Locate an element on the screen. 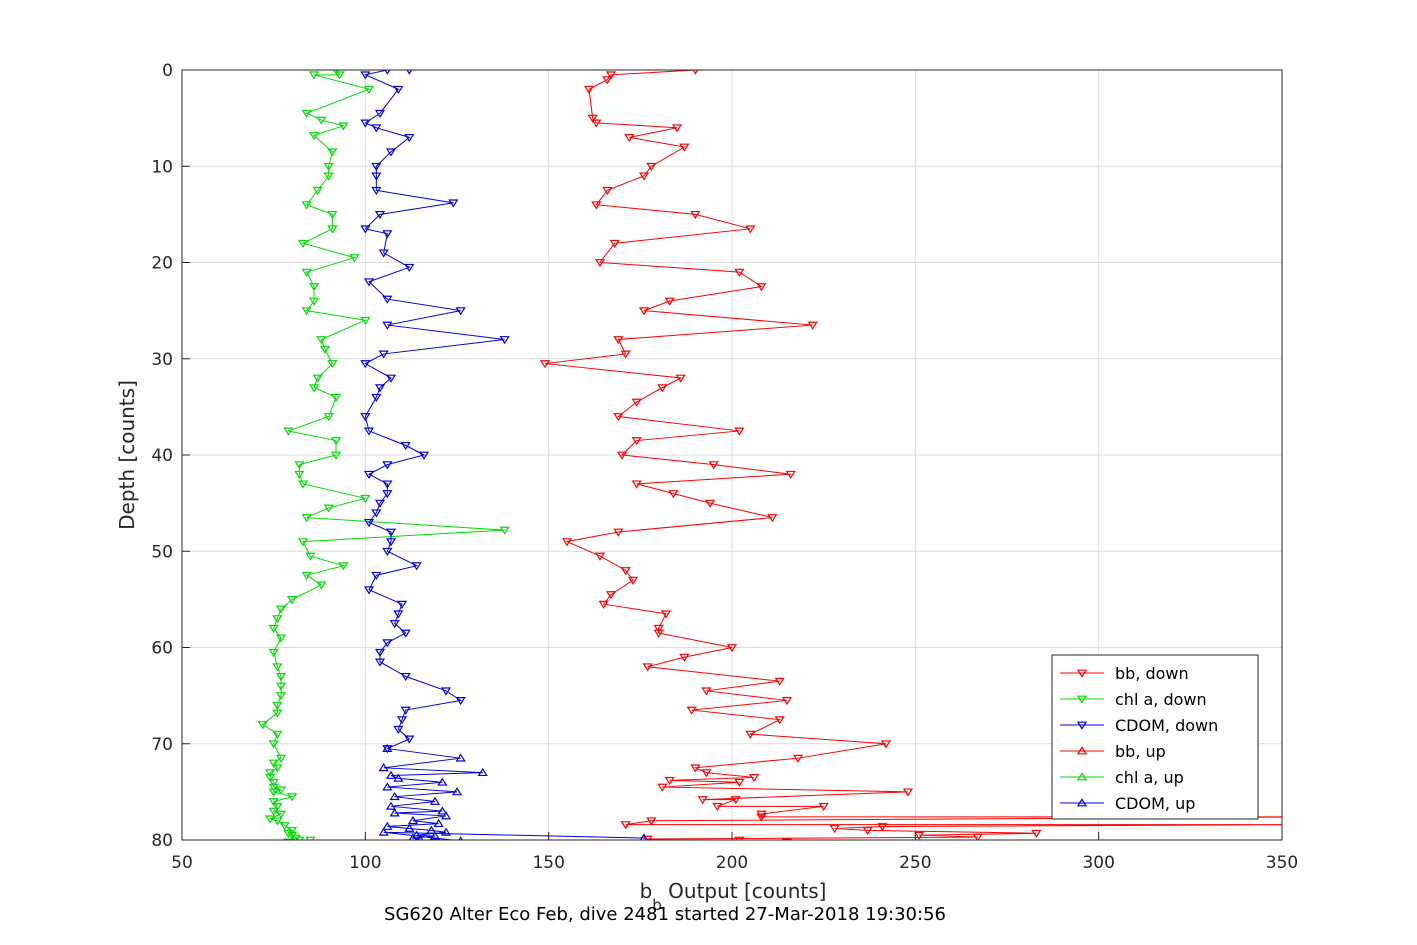 The width and height of the screenshot is (1417, 945). legend-label: CDOM, down is located at coordinates (1166, 725).